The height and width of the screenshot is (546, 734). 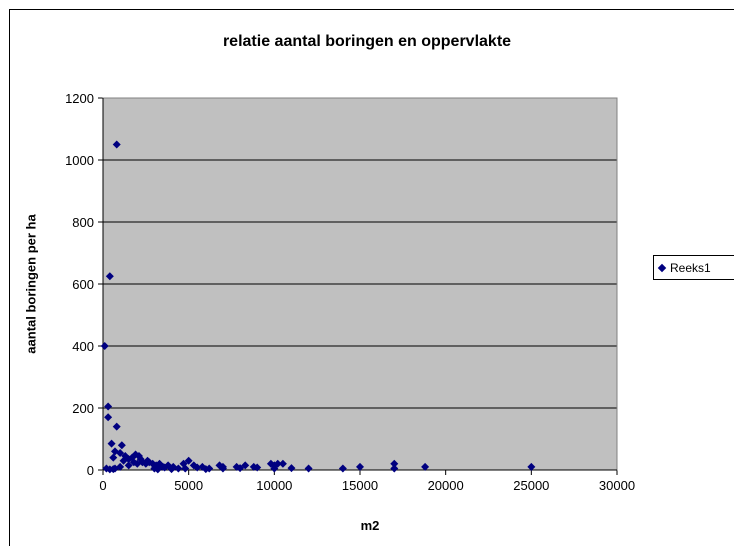 What do you see at coordinates (370, 525) in the screenshot?
I see `x-axis-title: m2` at bounding box center [370, 525].